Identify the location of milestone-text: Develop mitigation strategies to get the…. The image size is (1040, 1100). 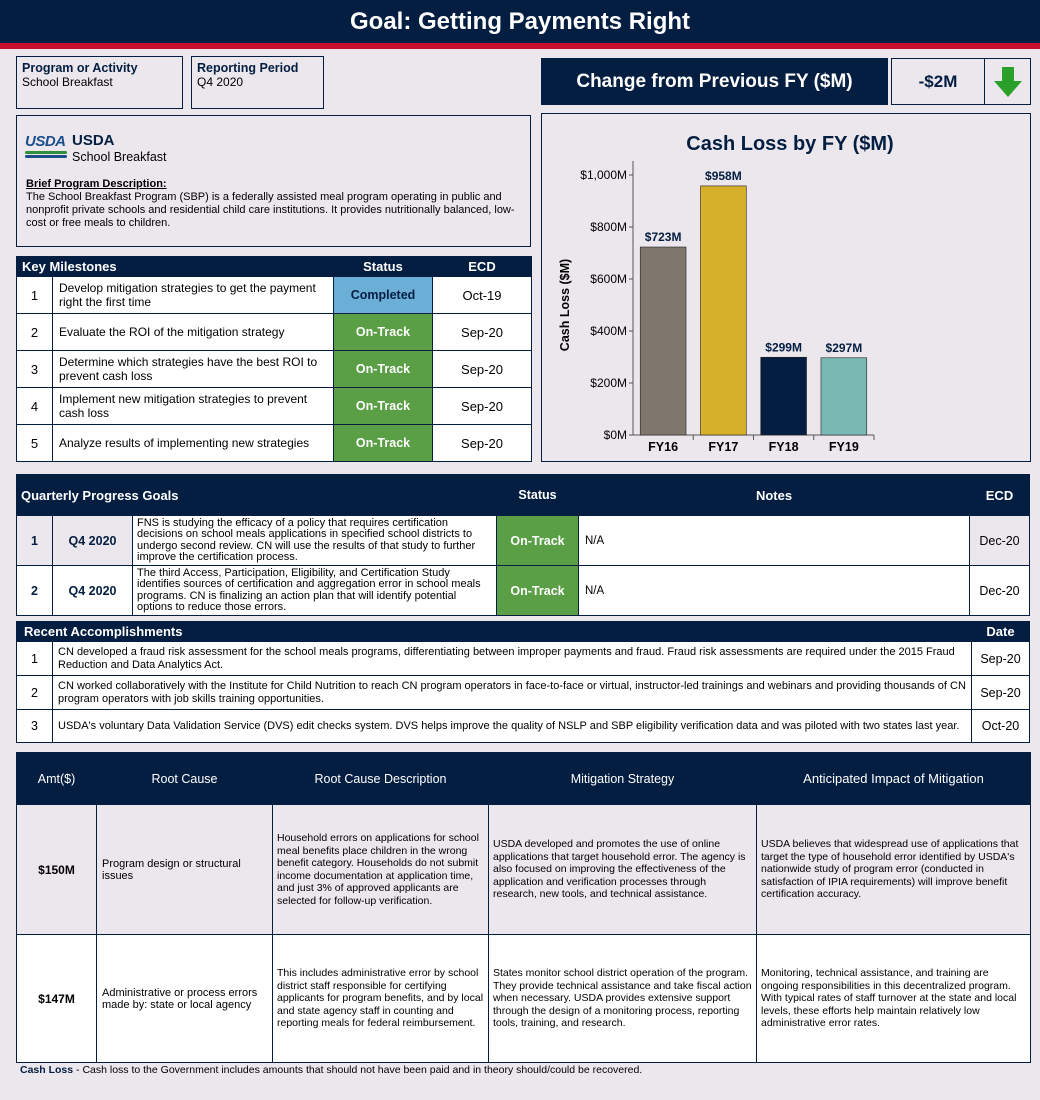
(193, 295).